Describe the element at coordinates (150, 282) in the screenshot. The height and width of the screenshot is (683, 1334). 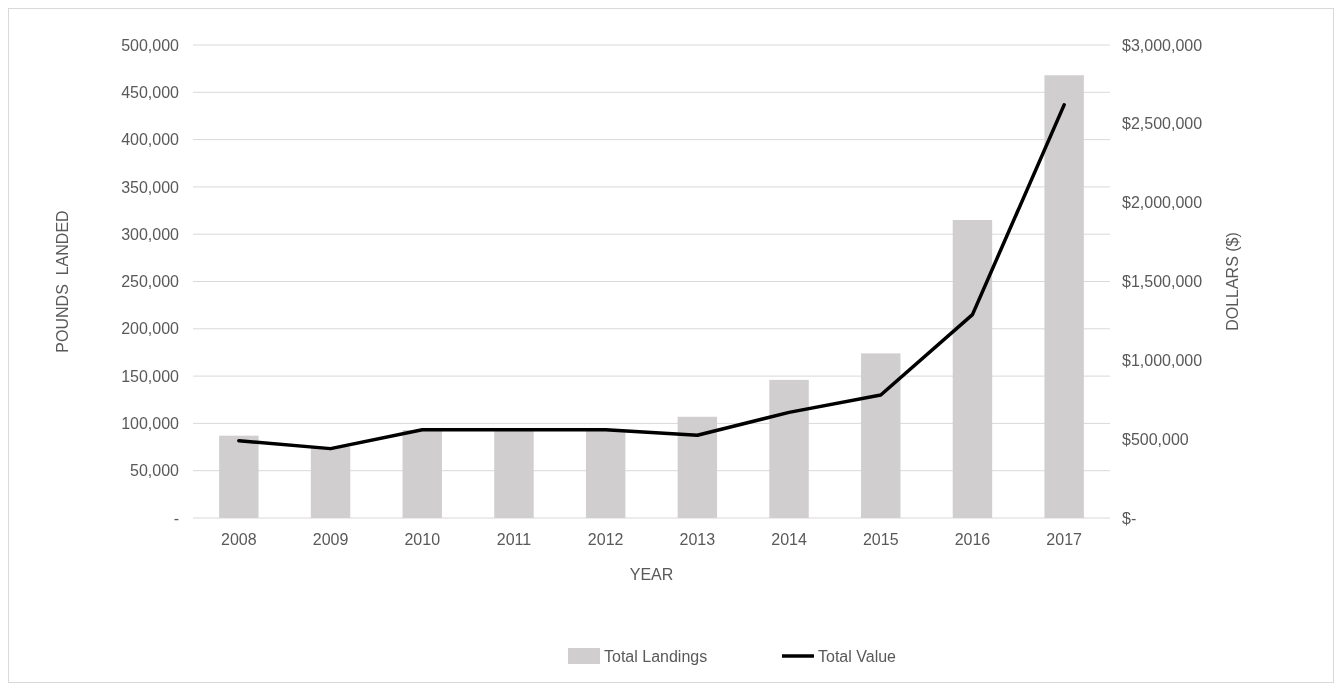
I see `y-tick-label: 250,000` at that location.